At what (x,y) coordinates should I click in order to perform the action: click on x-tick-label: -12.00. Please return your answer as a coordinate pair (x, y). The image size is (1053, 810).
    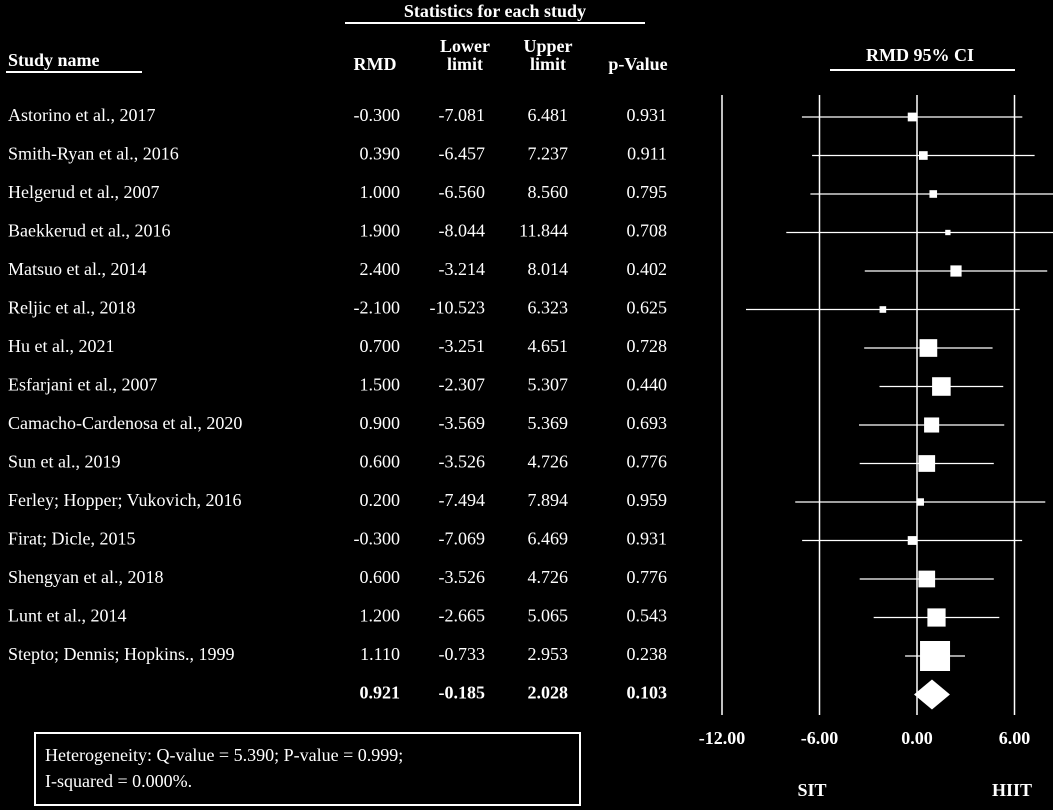
    Looking at the image, I should click on (722, 738).